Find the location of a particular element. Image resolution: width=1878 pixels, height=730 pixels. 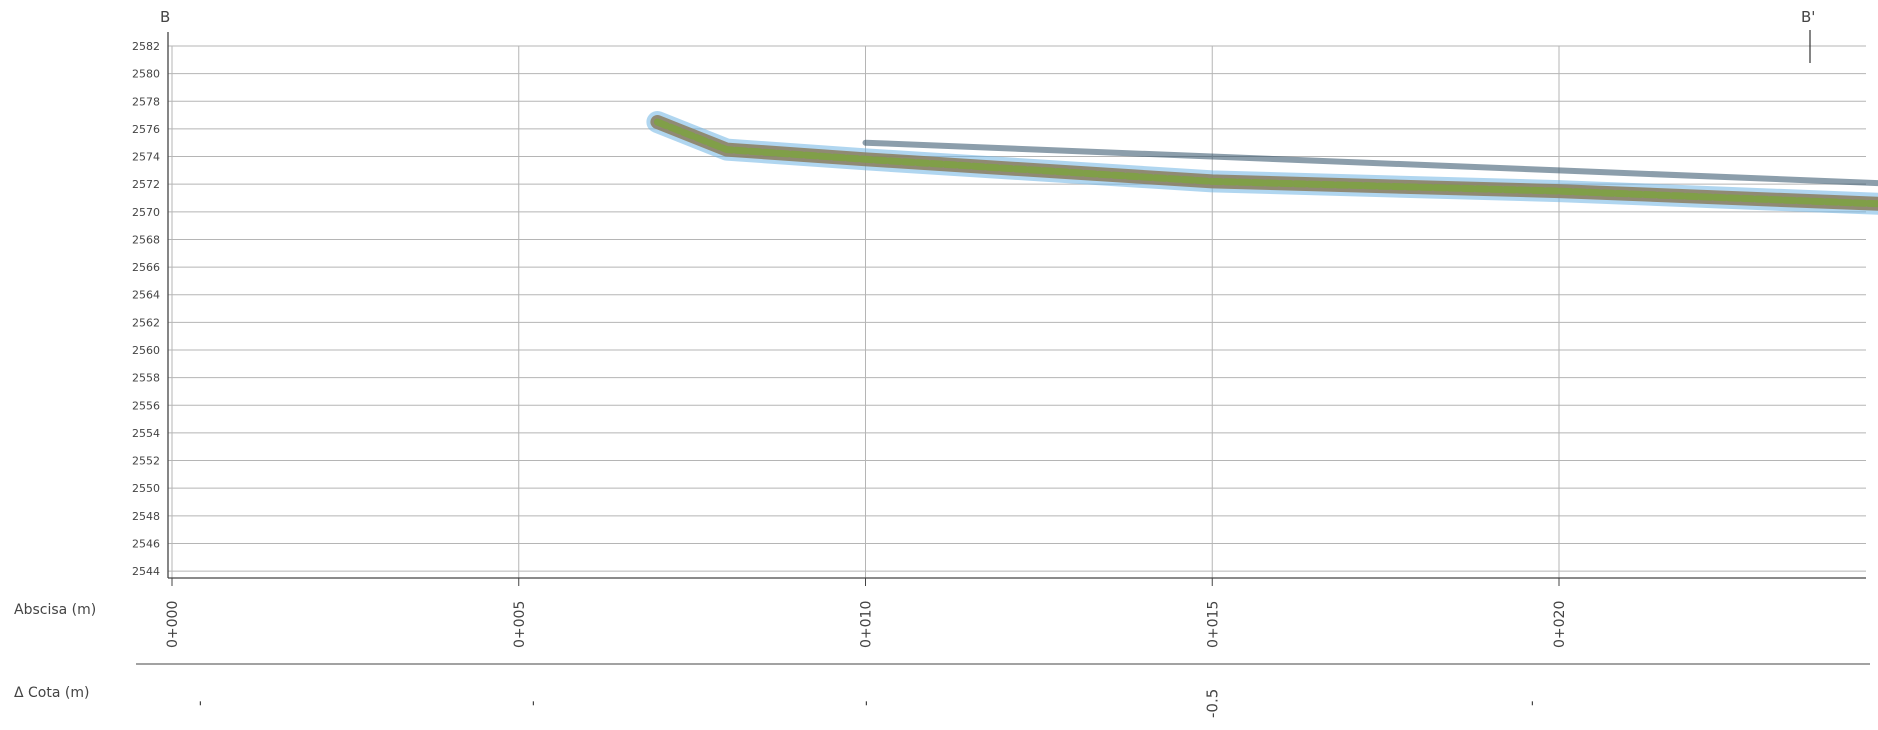

y-tick-label: 2564 is located at coordinates (146, 295).